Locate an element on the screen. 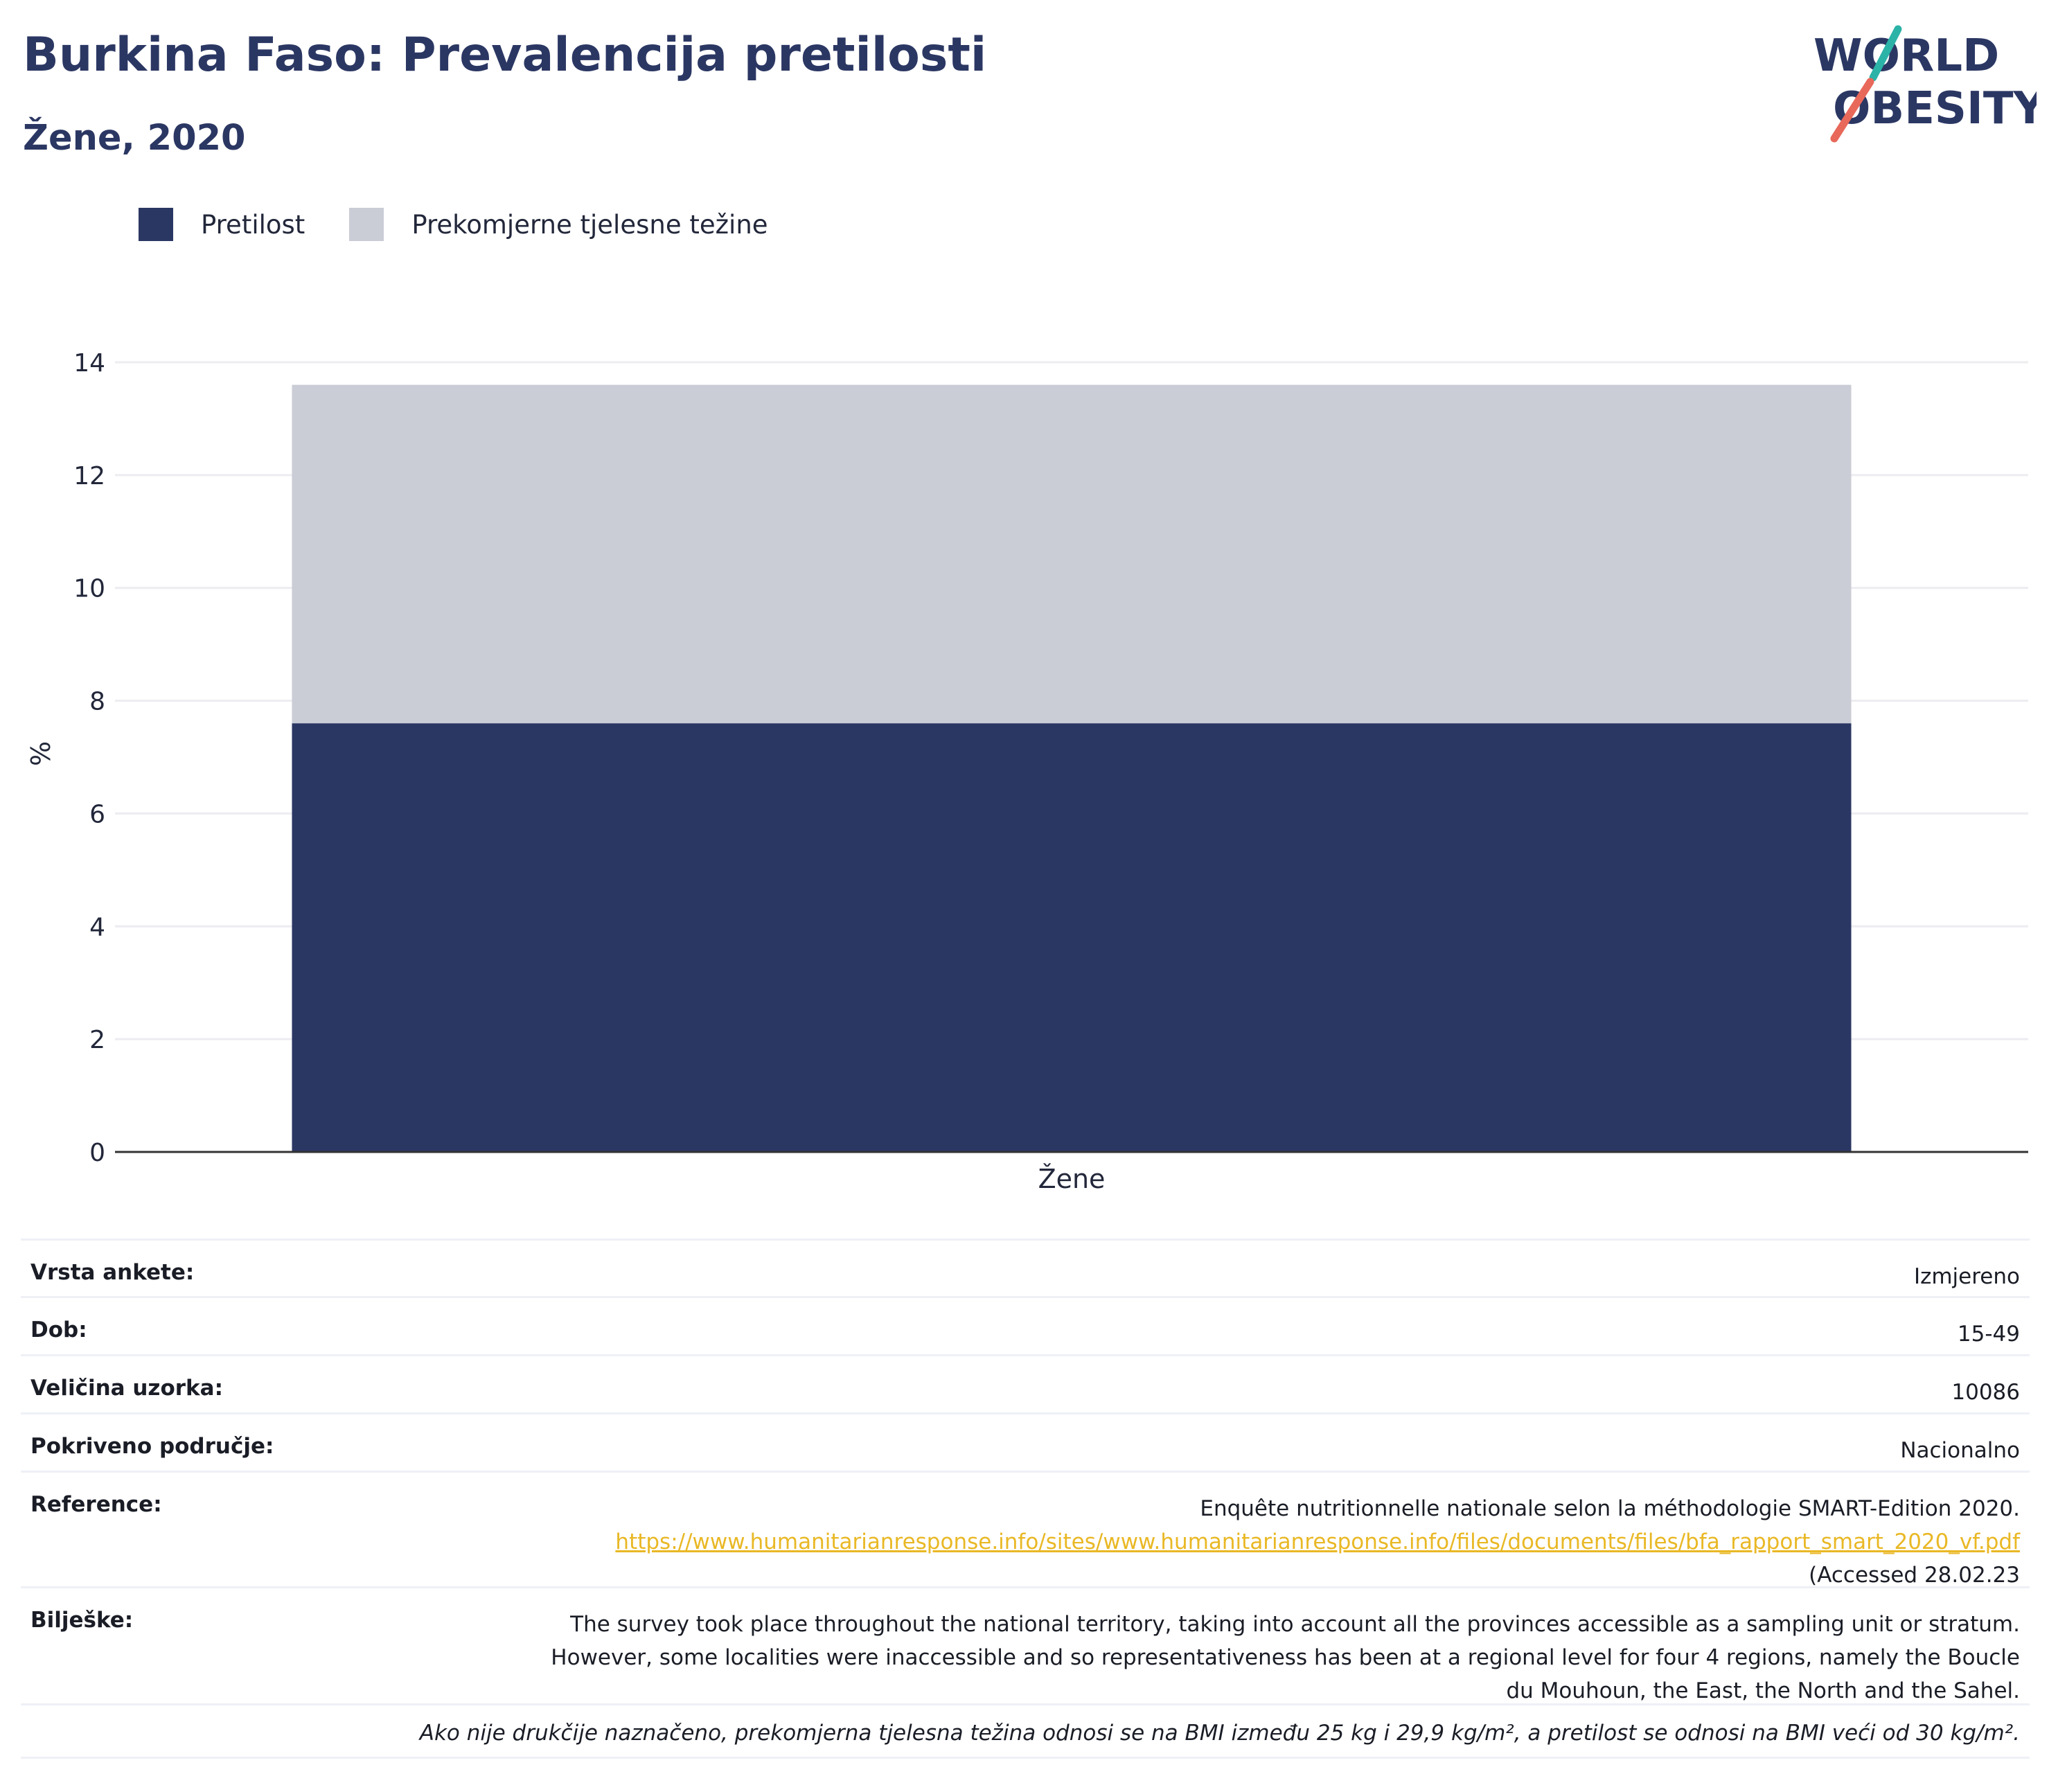 The height and width of the screenshot is (1792, 2049). legend-swatch-pretilost is located at coordinates (156, 224).